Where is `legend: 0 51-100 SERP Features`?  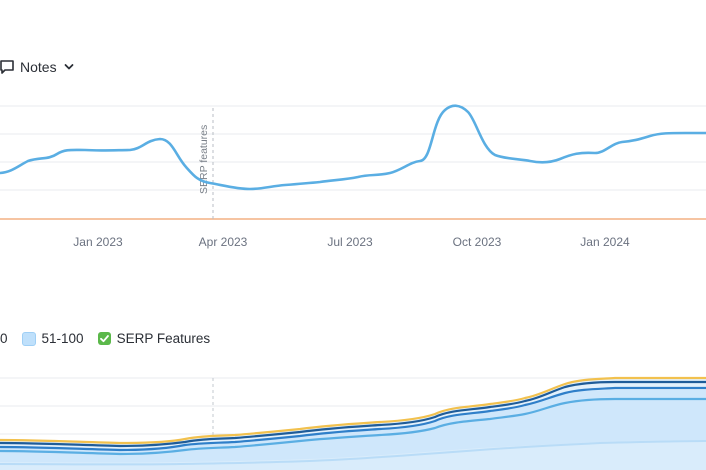
legend: 0 51-100 SERP Features is located at coordinates (112, 338).